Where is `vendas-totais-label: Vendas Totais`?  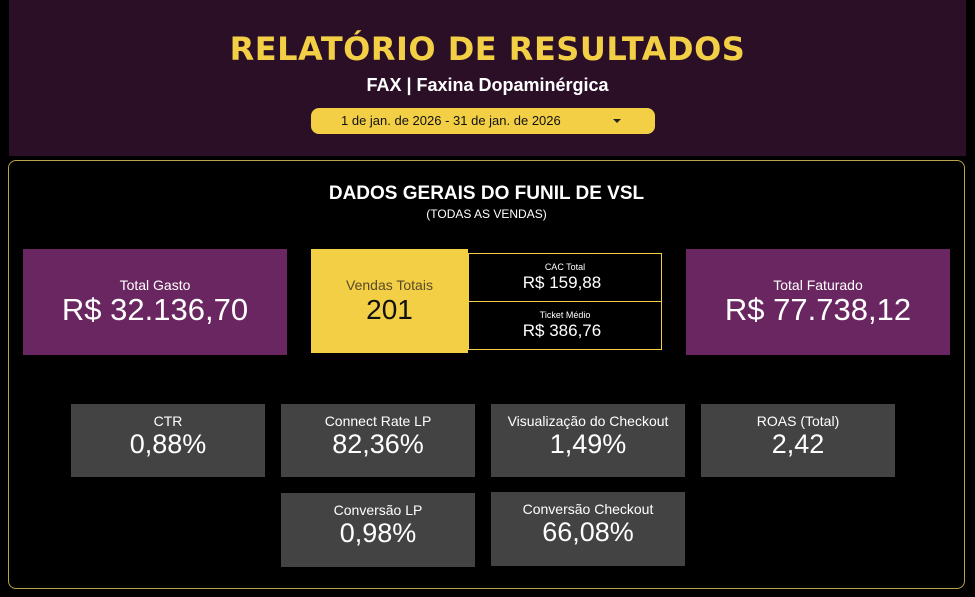
vendas-totais-label: Vendas Totais is located at coordinates (389, 285).